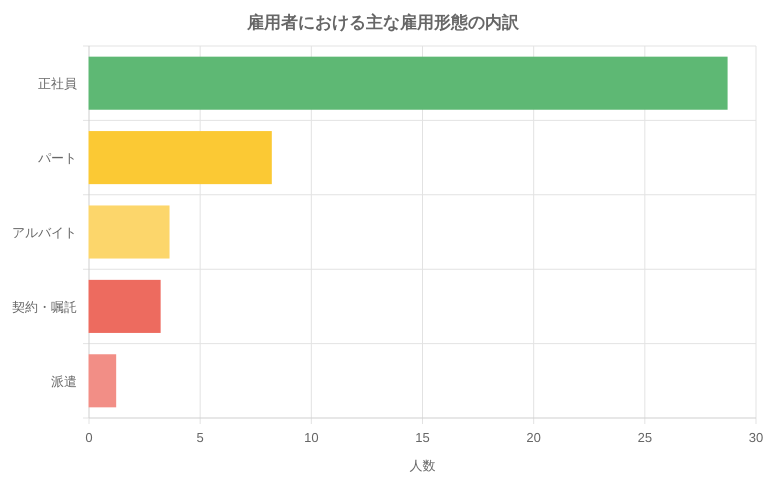  I want to click on x-tick-label: 10, so click(311, 437).